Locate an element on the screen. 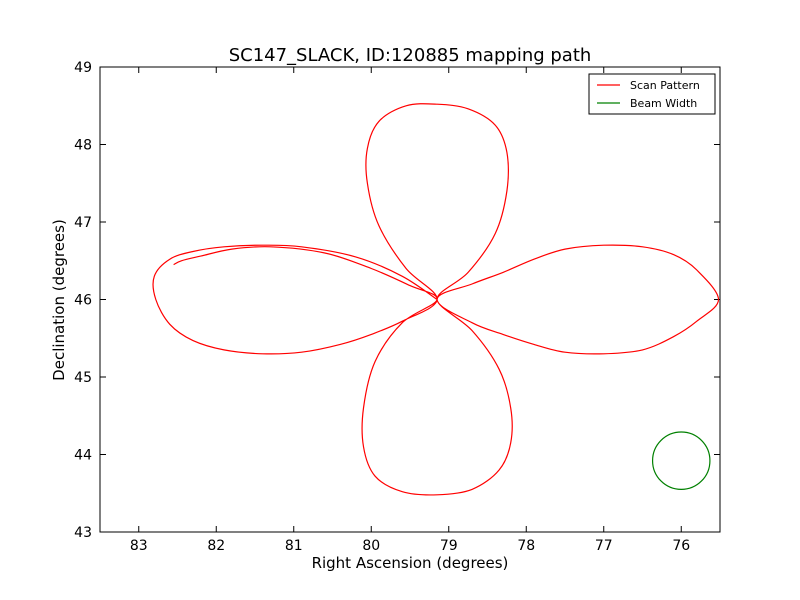  y-tick-label: 43 is located at coordinates (83, 533).